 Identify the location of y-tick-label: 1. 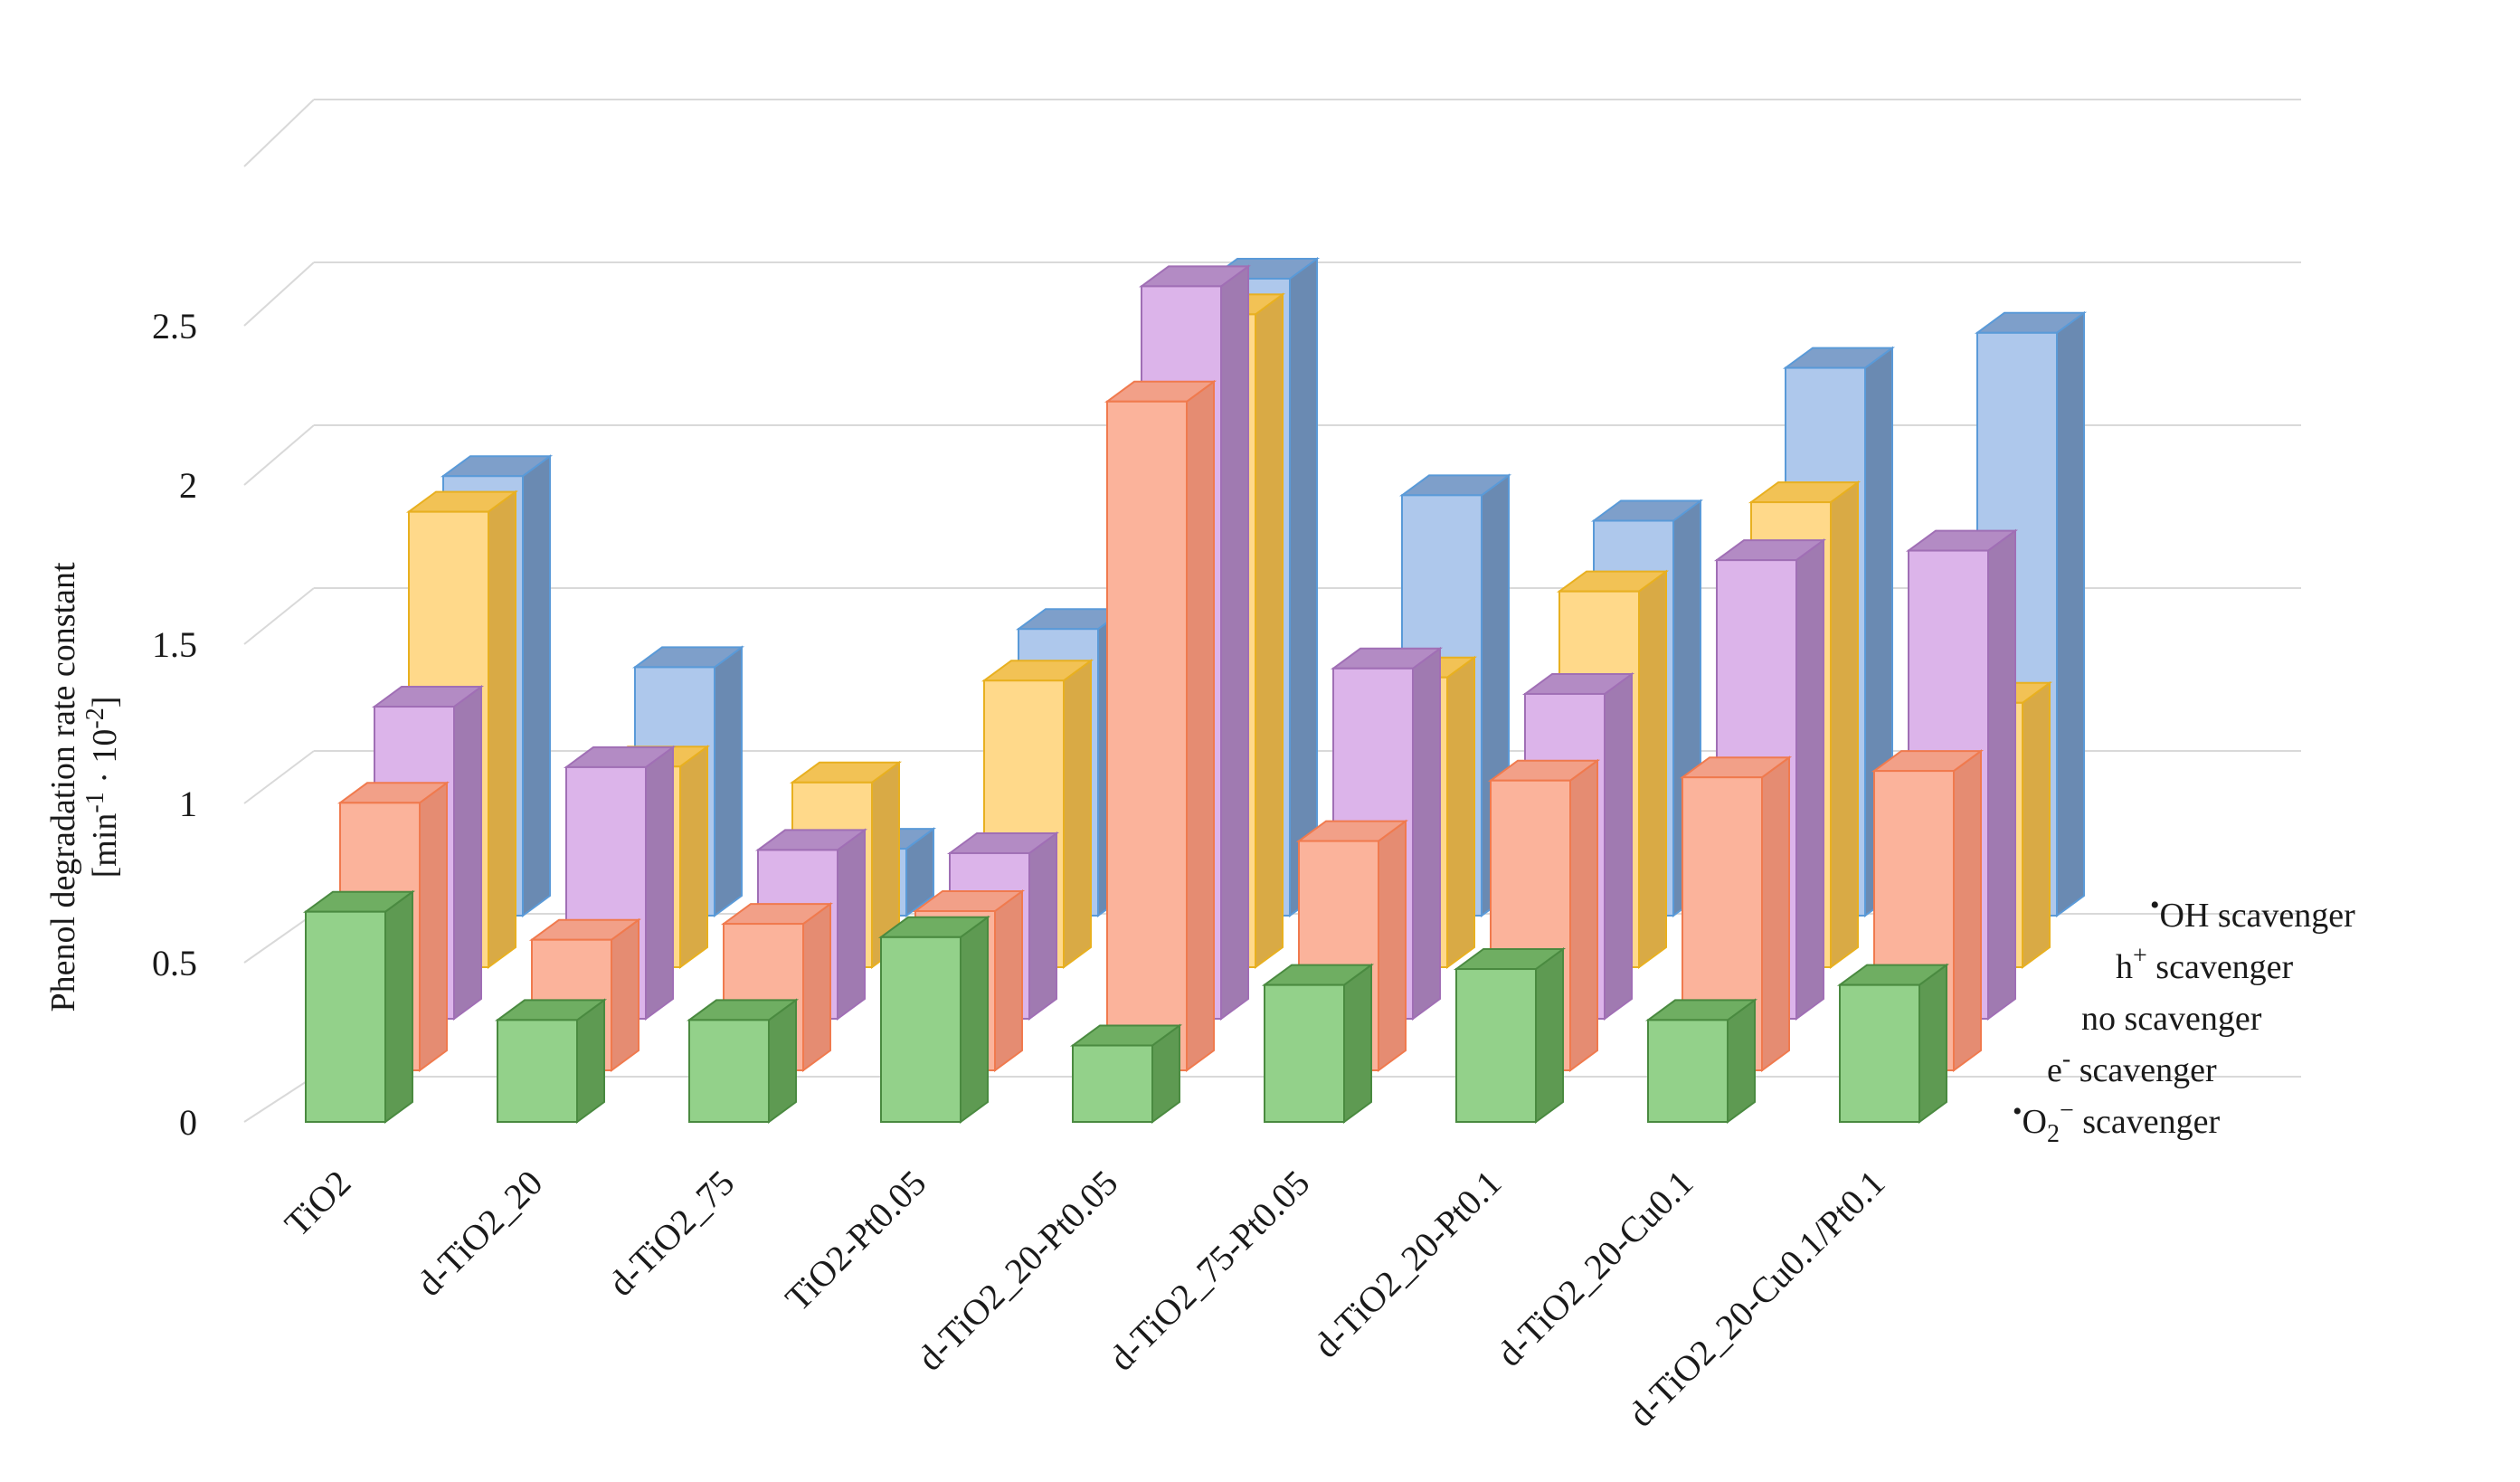
(188, 804).